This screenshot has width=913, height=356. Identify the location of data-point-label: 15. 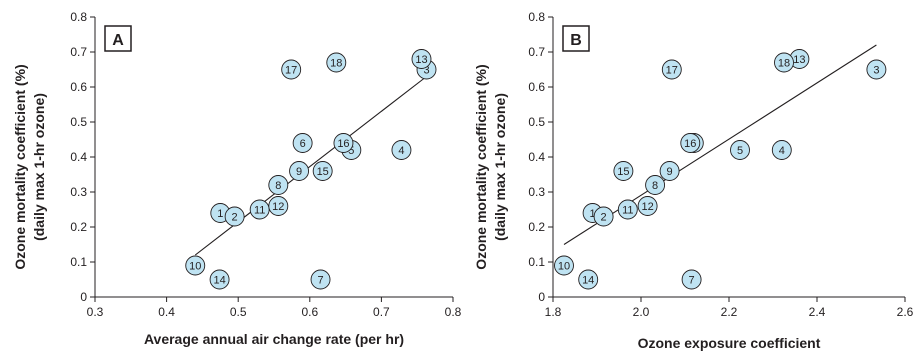
(323, 172).